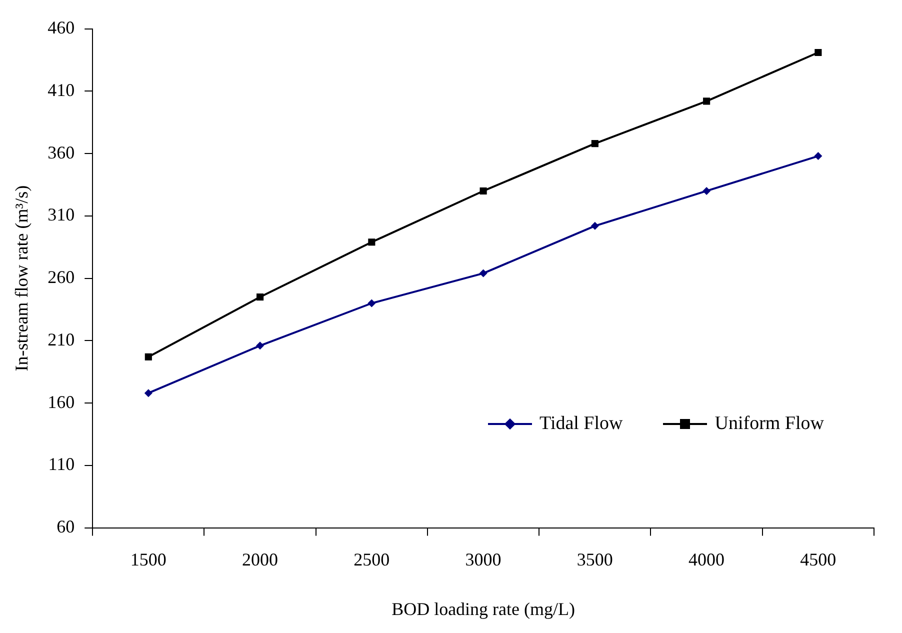 Image resolution: width=902 pixels, height=633 pixels. What do you see at coordinates (61, 28) in the screenshot?
I see `y-tick-label: 460` at bounding box center [61, 28].